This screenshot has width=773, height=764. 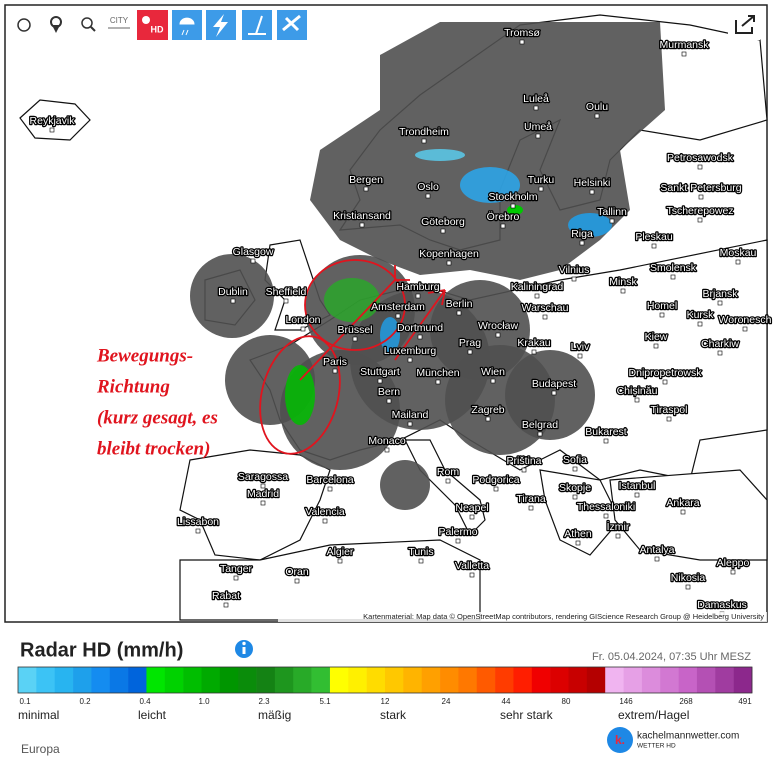 What do you see at coordinates (119, 22) in the screenshot?
I see `city-button: CITY` at bounding box center [119, 22].